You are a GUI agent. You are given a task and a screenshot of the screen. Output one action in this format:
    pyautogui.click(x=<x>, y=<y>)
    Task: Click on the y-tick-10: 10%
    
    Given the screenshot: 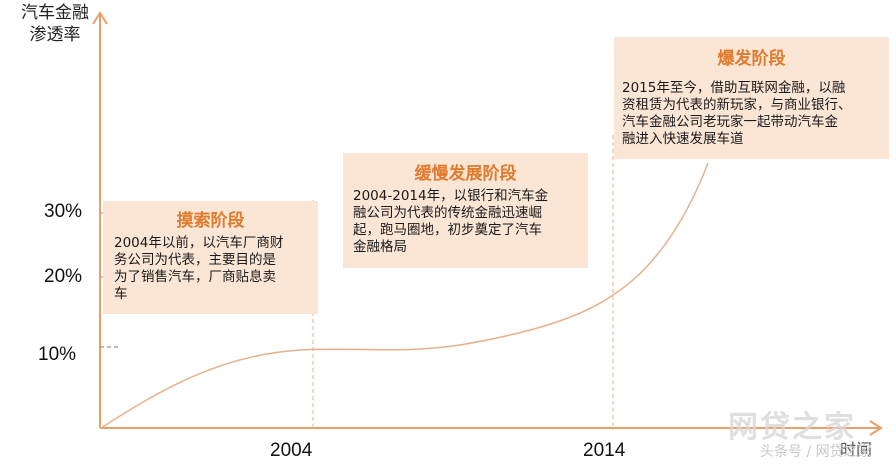 What is the action you would take?
    pyautogui.click(x=57, y=354)
    